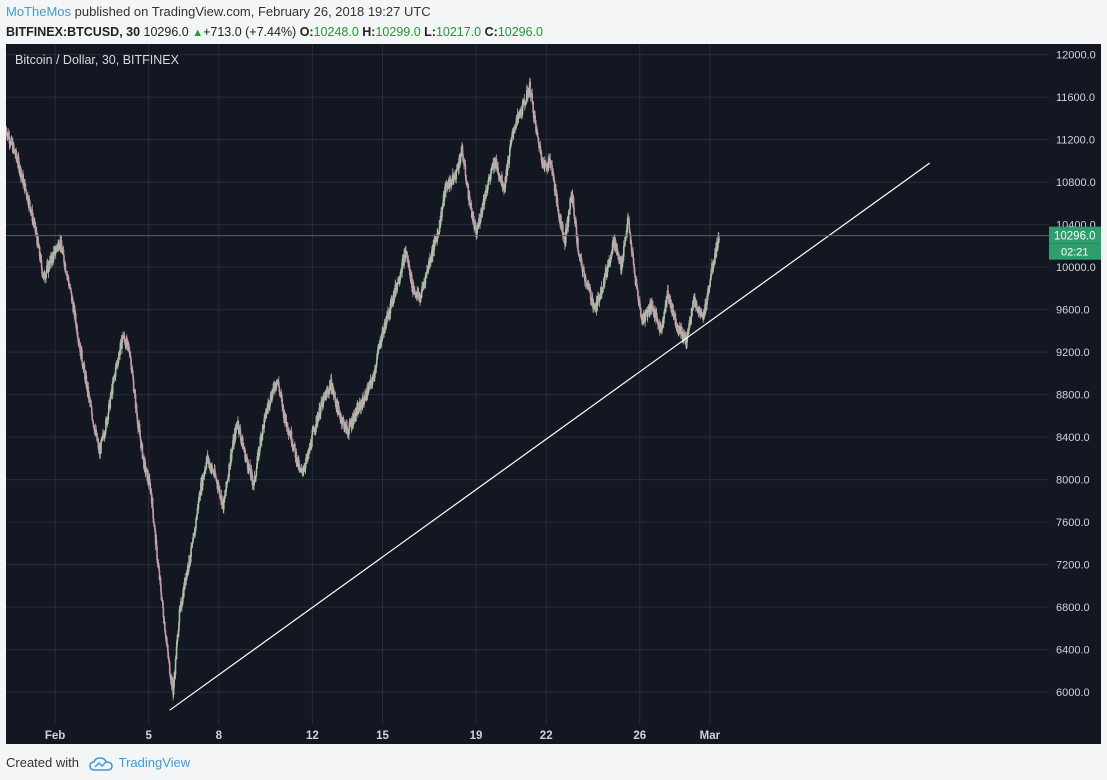 This screenshot has width=1107, height=780. Describe the element at coordinates (369, 32) in the screenshot. I see `high-label: H:` at that location.